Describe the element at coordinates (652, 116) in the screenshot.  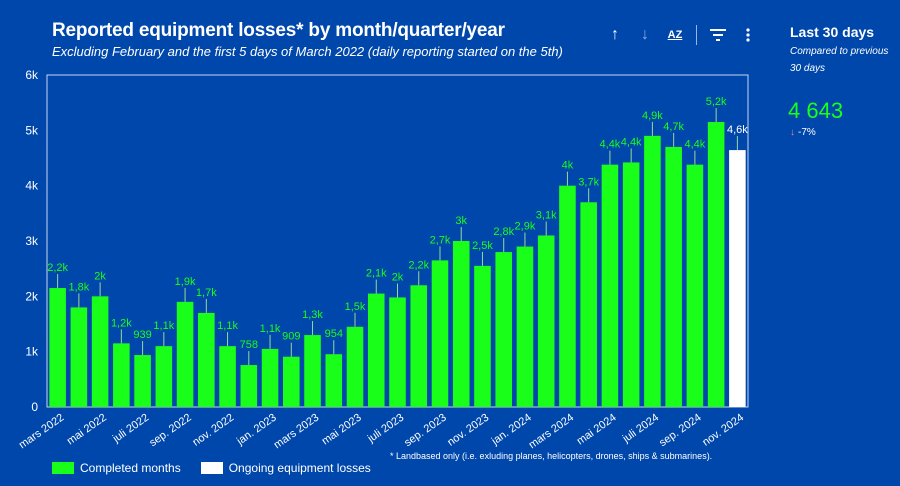
I see `data-label: 4,9k` at that location.